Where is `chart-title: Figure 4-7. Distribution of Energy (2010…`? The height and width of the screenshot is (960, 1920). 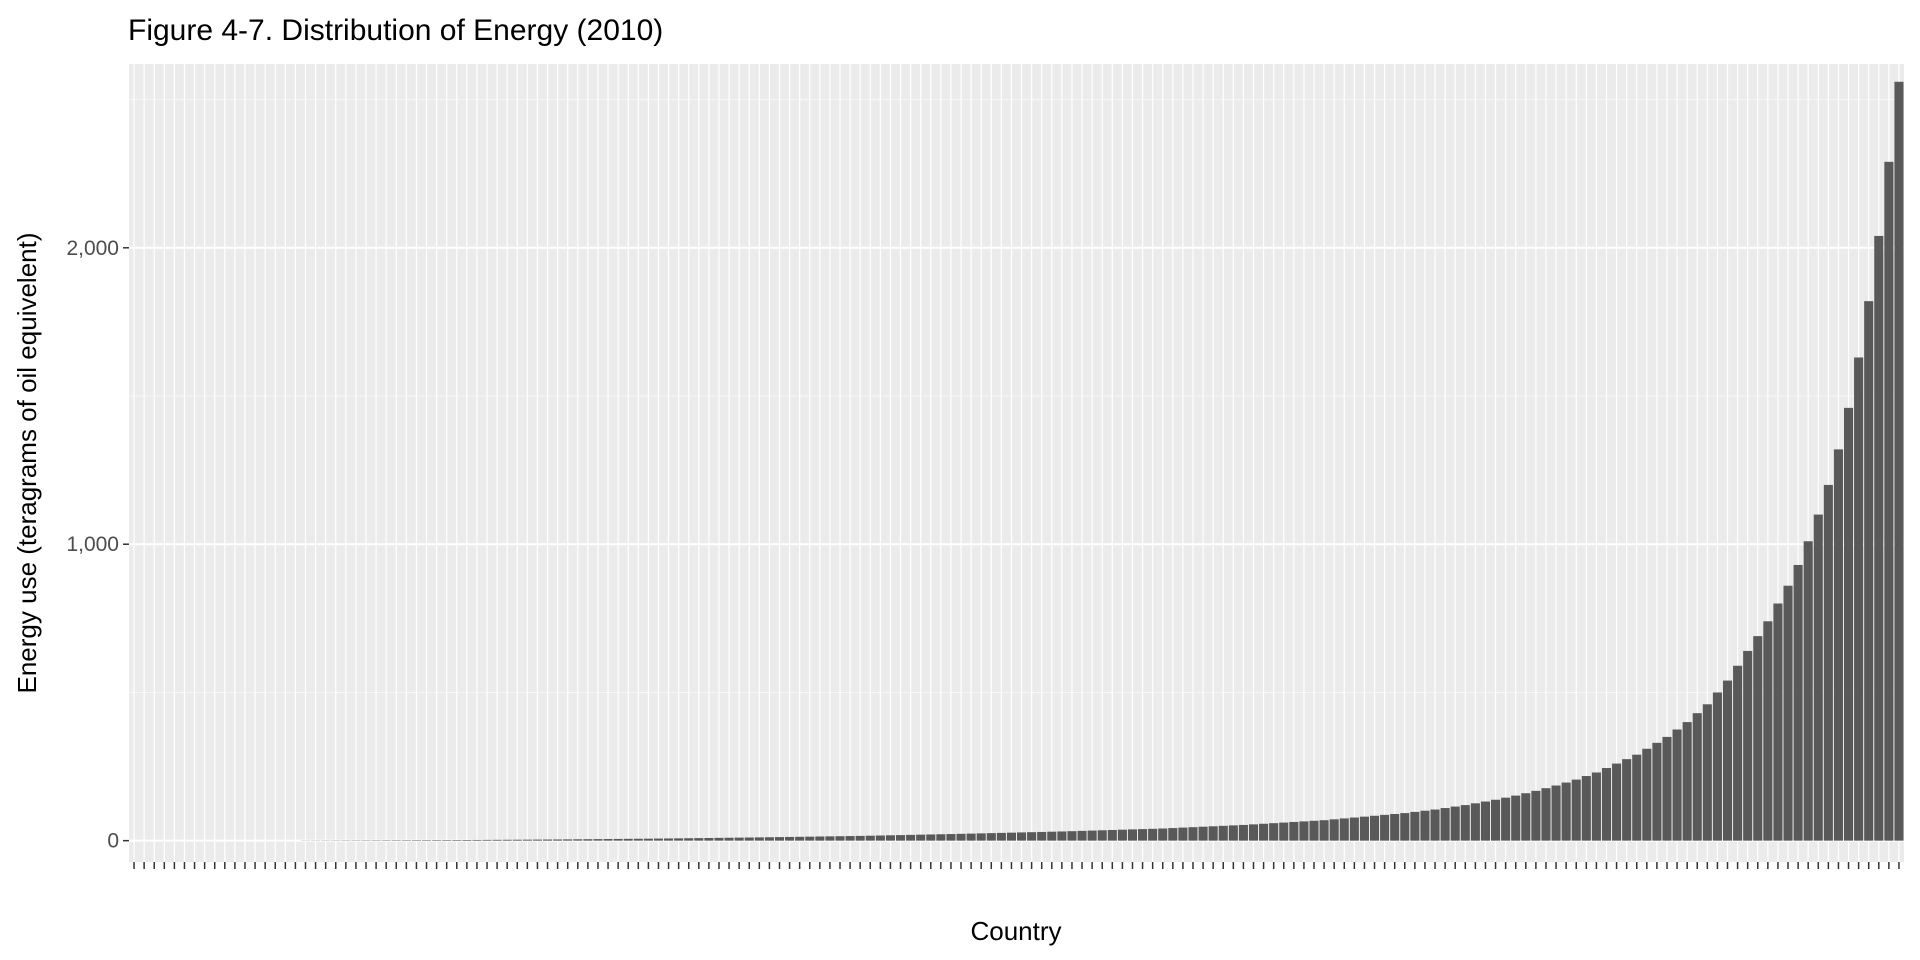
chart-title: Figure 4-7. Distribution of Energy (2010… is located at coordinates (395, 30).